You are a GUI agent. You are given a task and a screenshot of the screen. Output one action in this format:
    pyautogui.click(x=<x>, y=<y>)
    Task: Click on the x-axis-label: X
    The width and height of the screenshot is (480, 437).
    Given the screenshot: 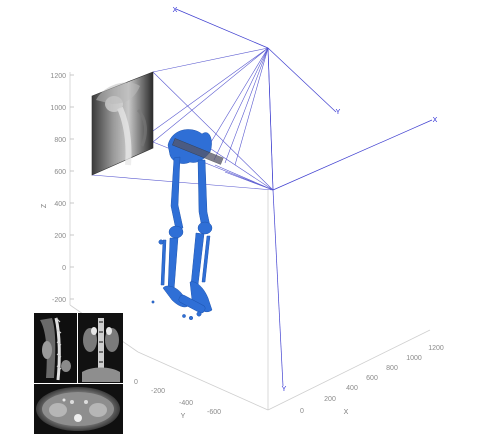 What is the action you would take?
    pyautogui.click(x=346, y=412)
    